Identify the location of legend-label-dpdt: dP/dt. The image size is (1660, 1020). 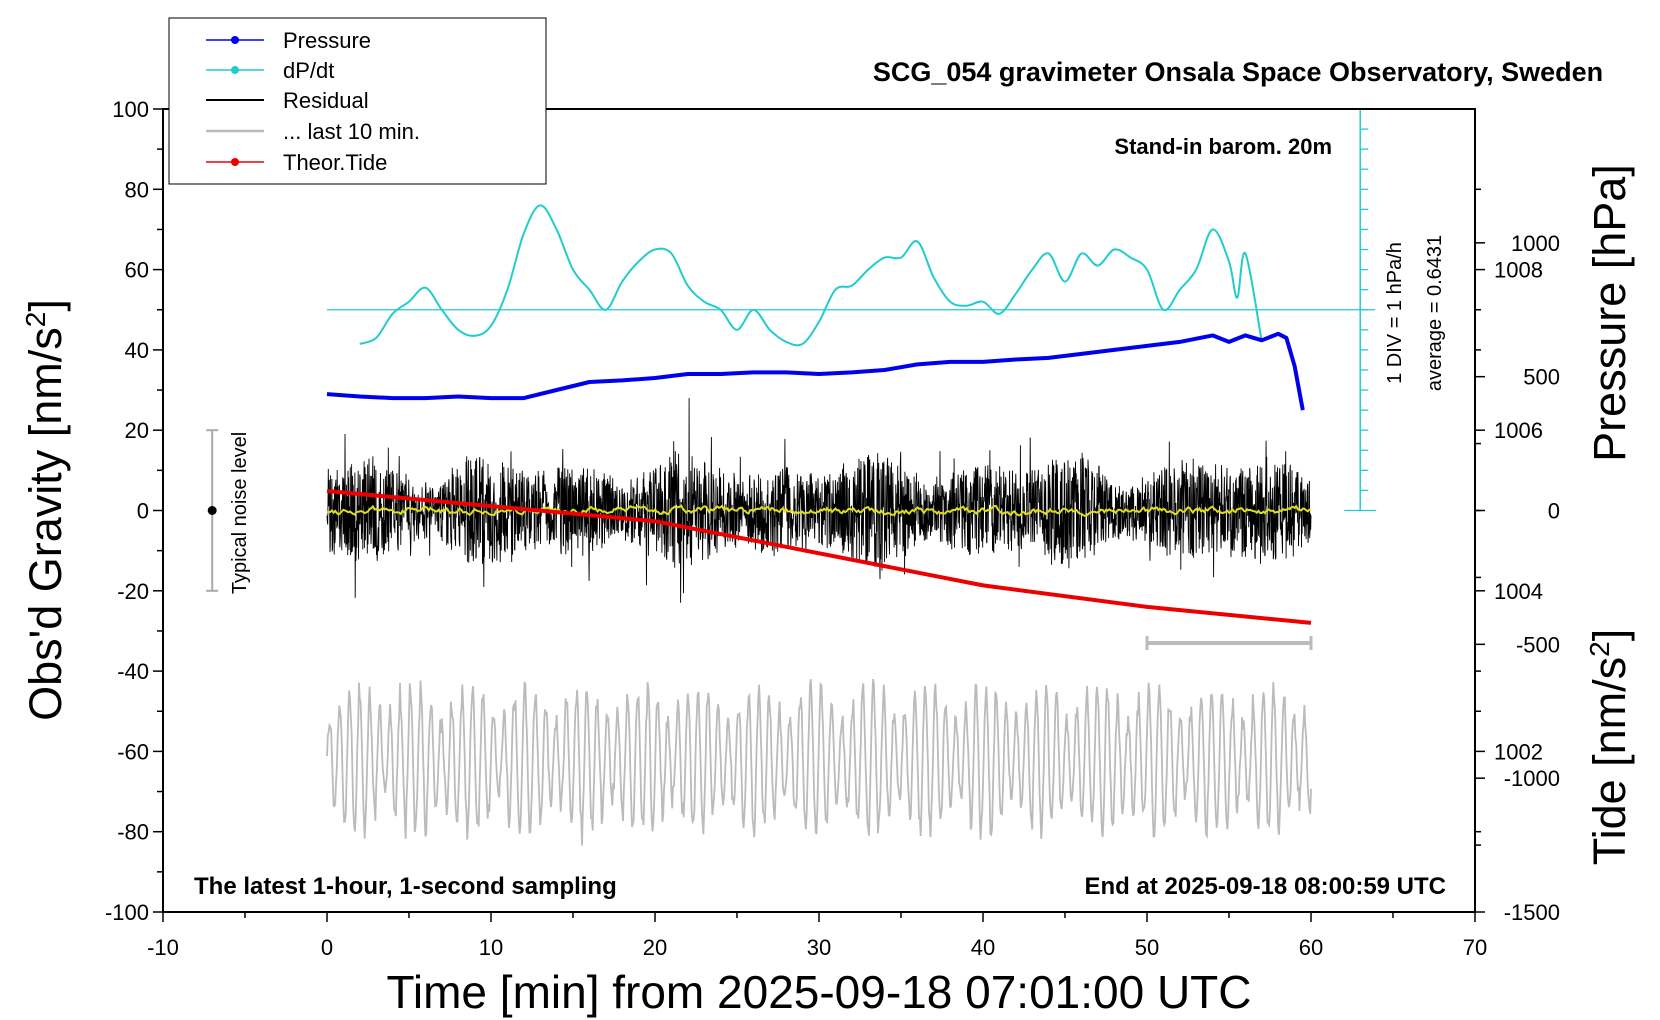
(308, 70).